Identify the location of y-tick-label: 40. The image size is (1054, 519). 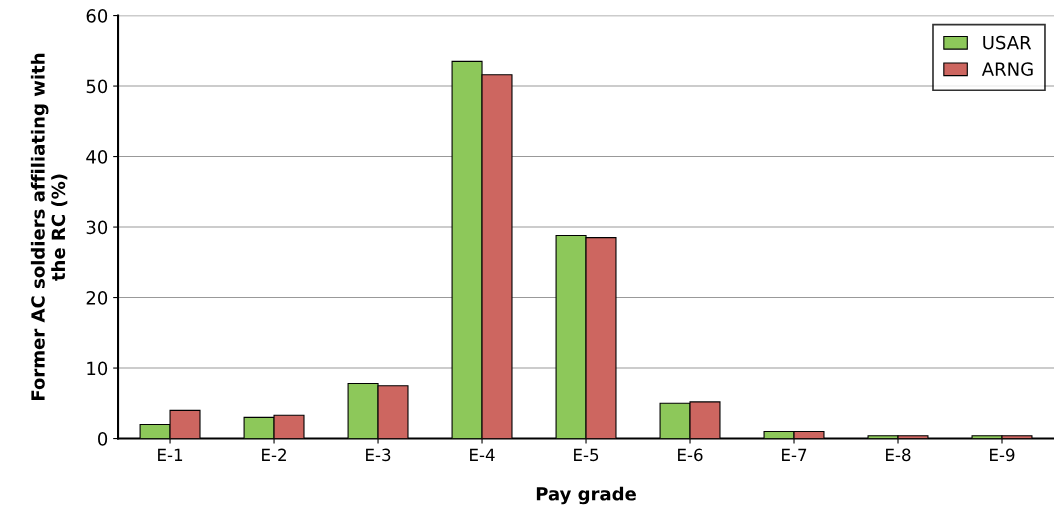
(97, 157).